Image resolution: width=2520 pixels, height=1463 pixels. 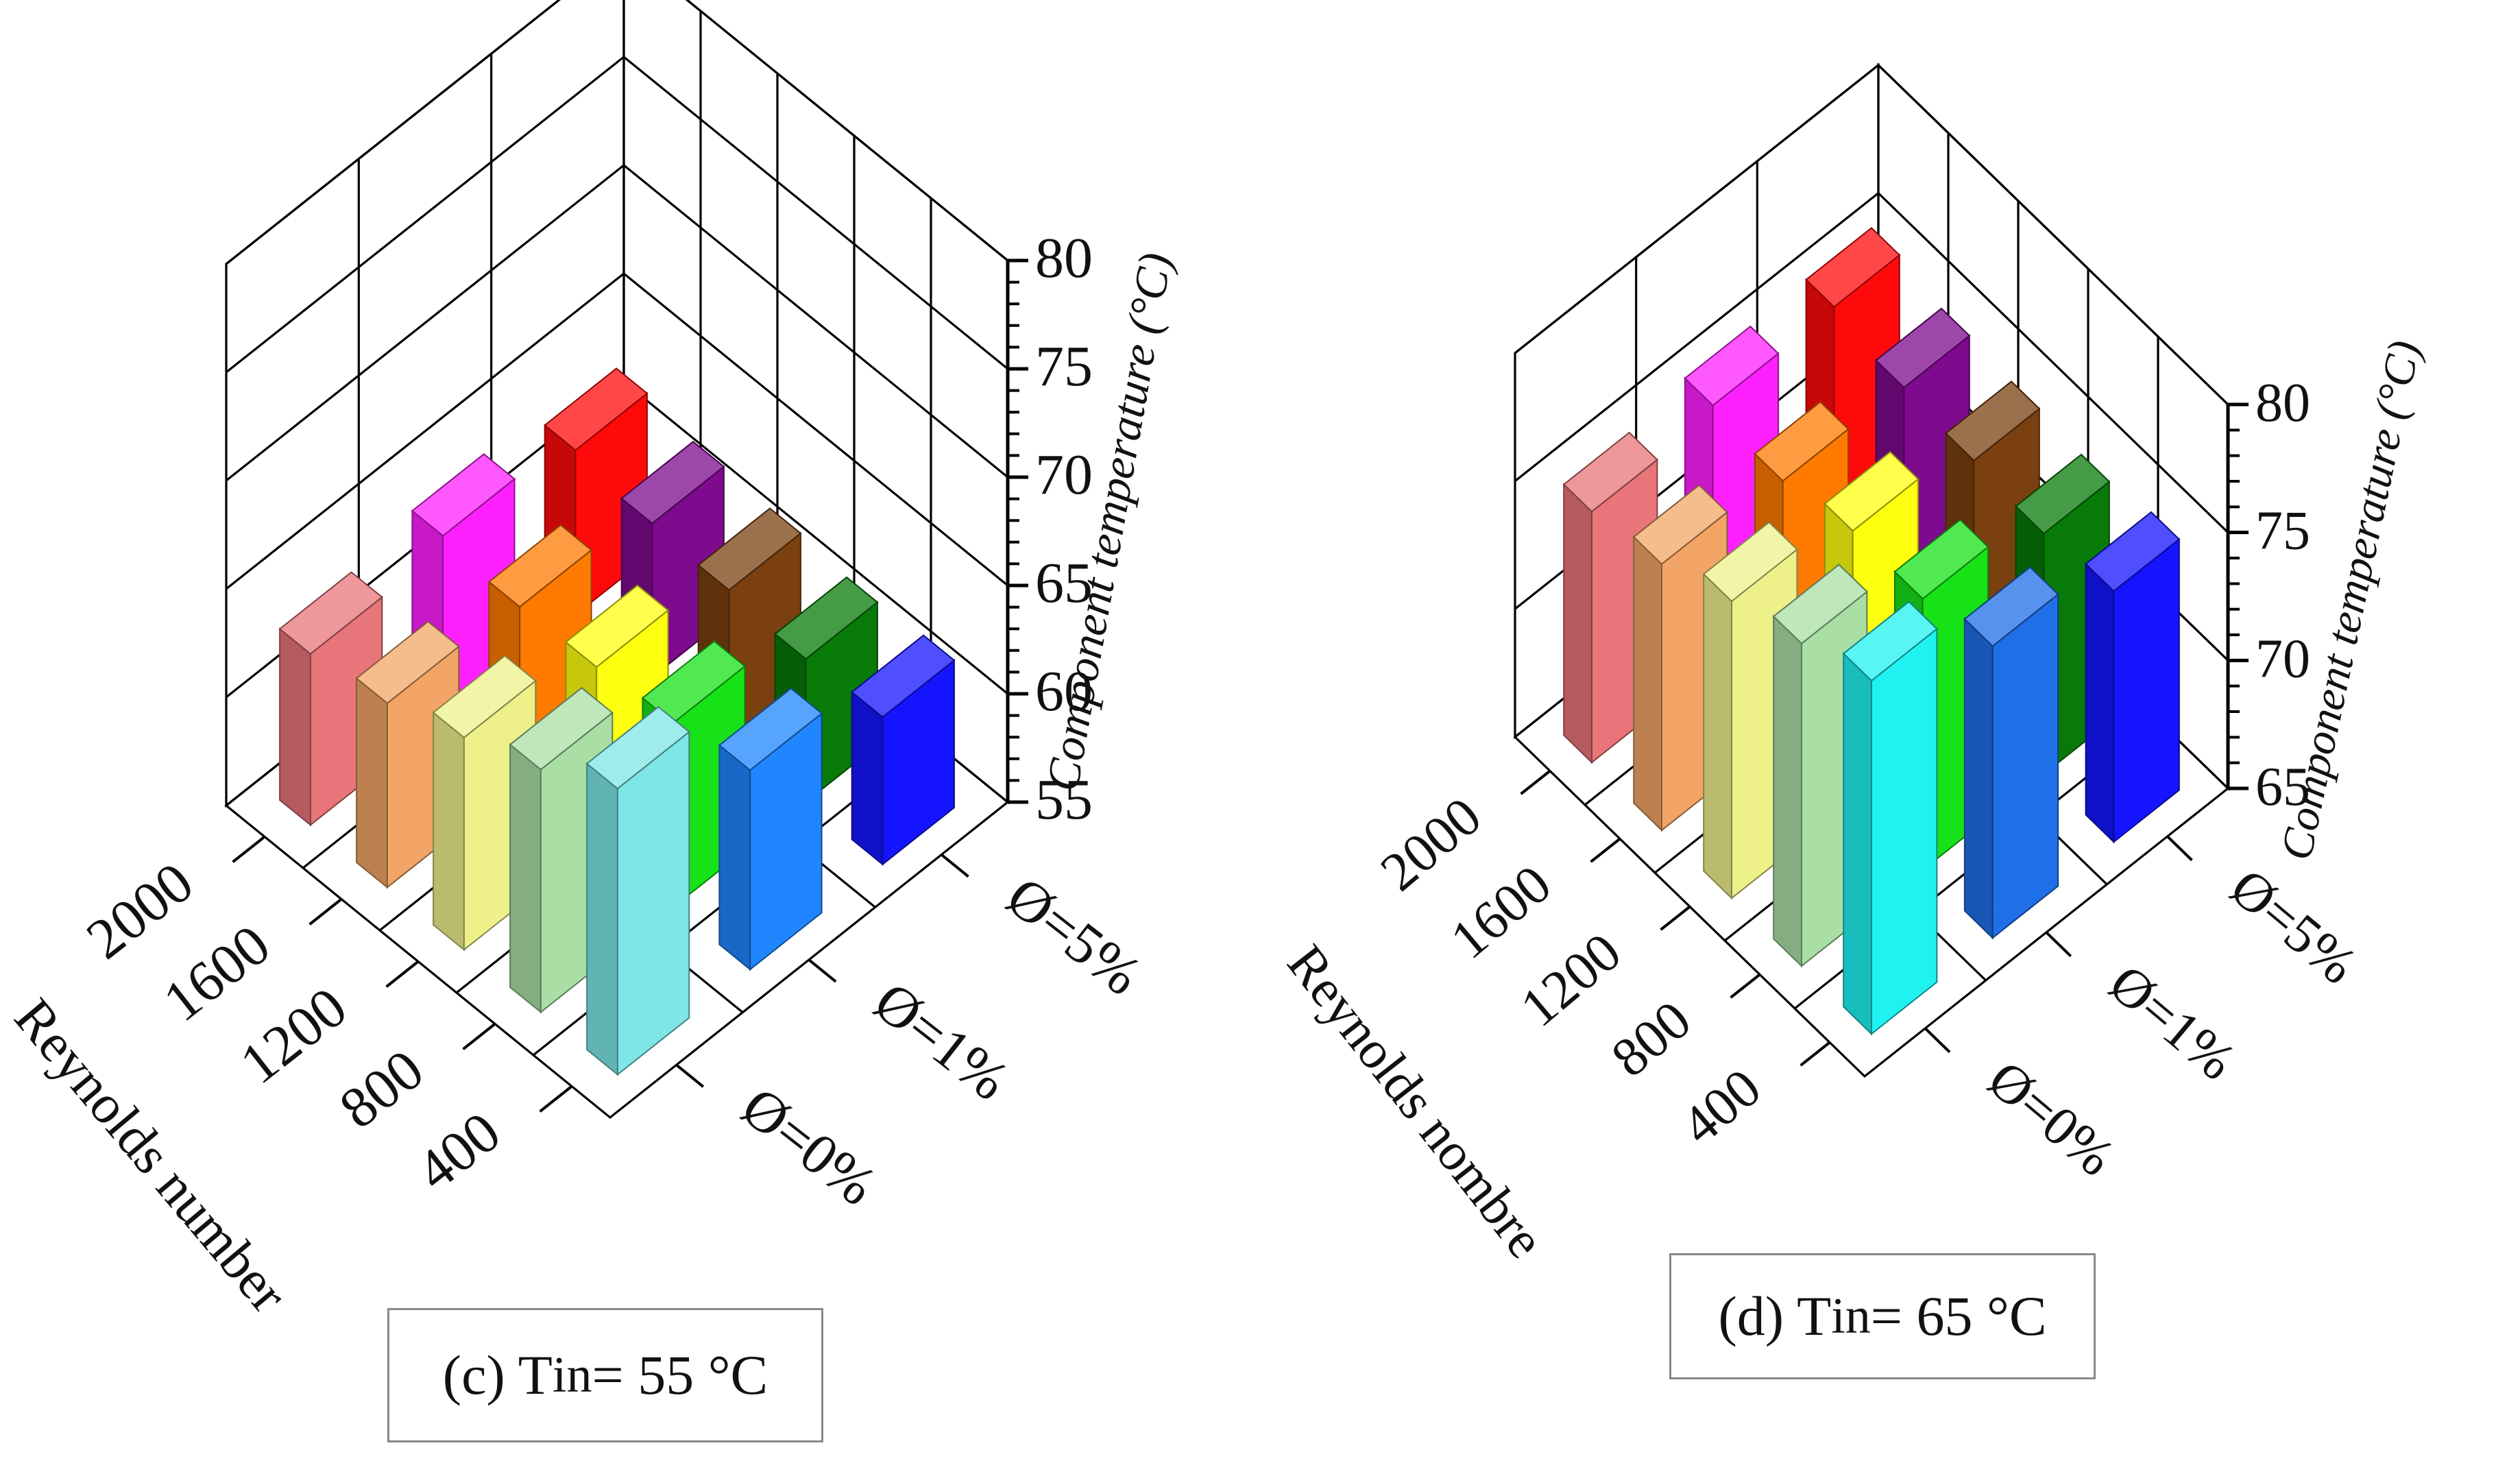 I want to click on bars, so click(x=617, y=722).